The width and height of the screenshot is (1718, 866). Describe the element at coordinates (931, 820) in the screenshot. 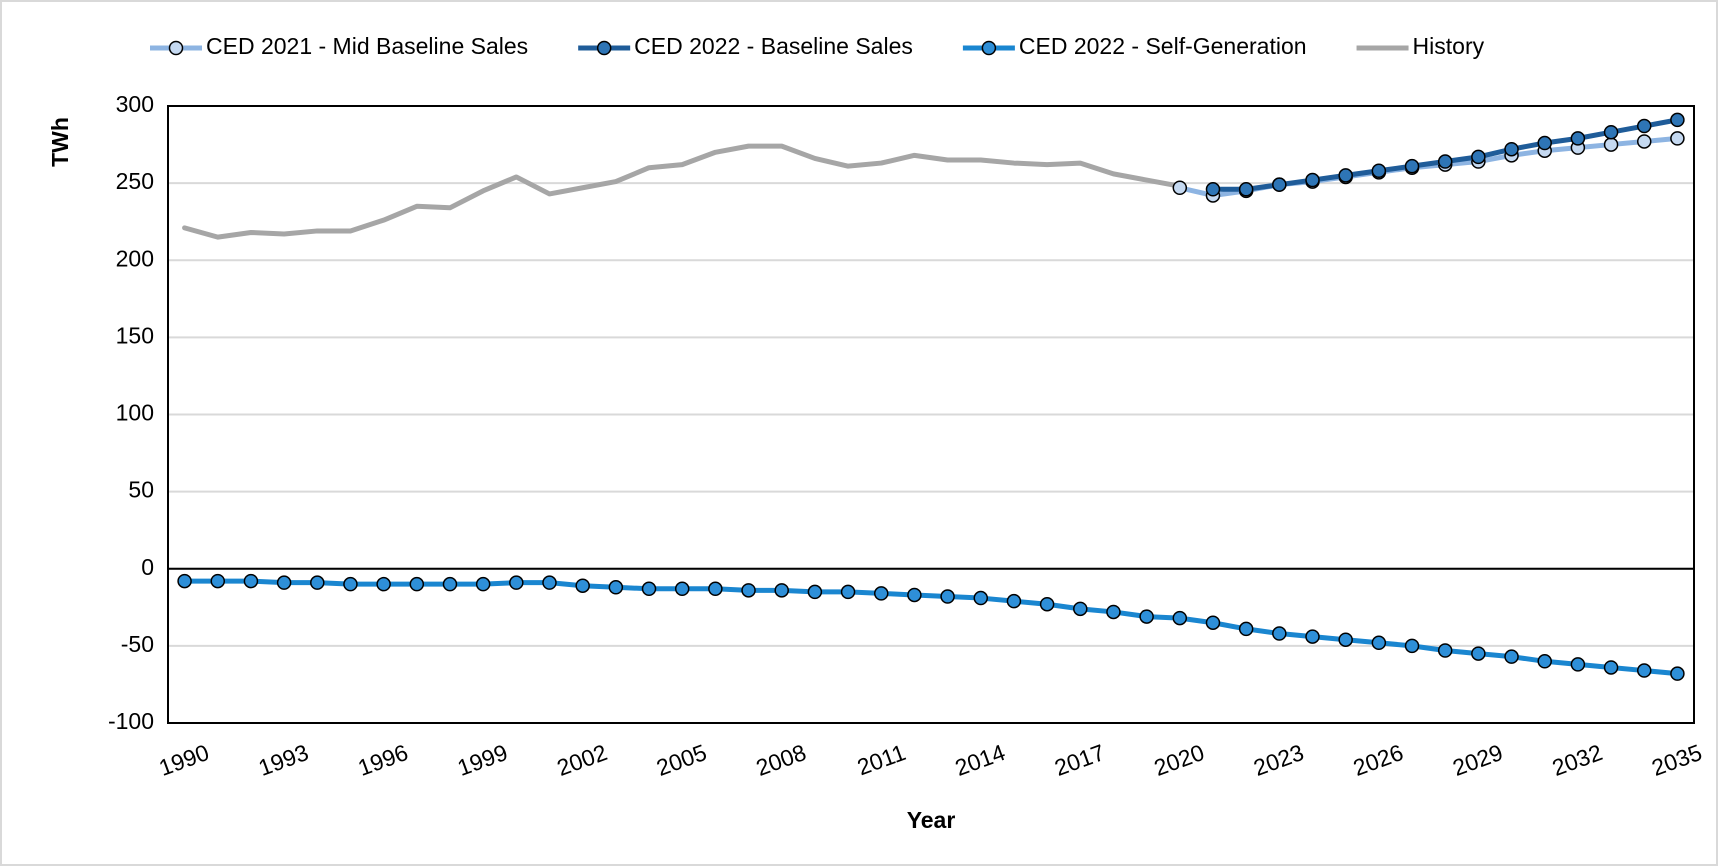

I see `x-axis-title: Year` at that location.